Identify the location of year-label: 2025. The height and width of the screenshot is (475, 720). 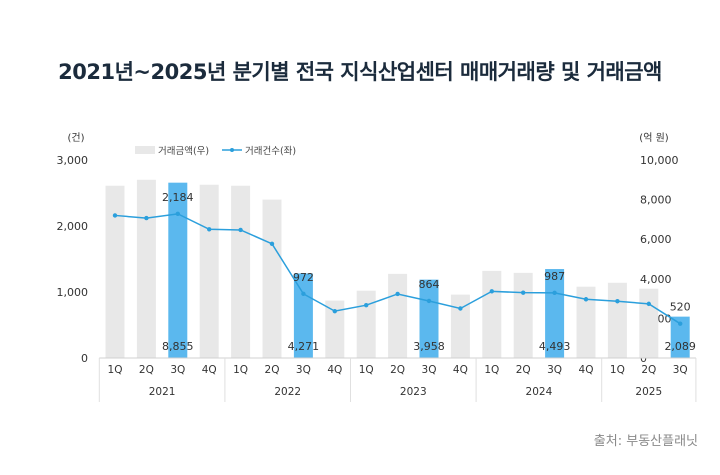
(648, 392).